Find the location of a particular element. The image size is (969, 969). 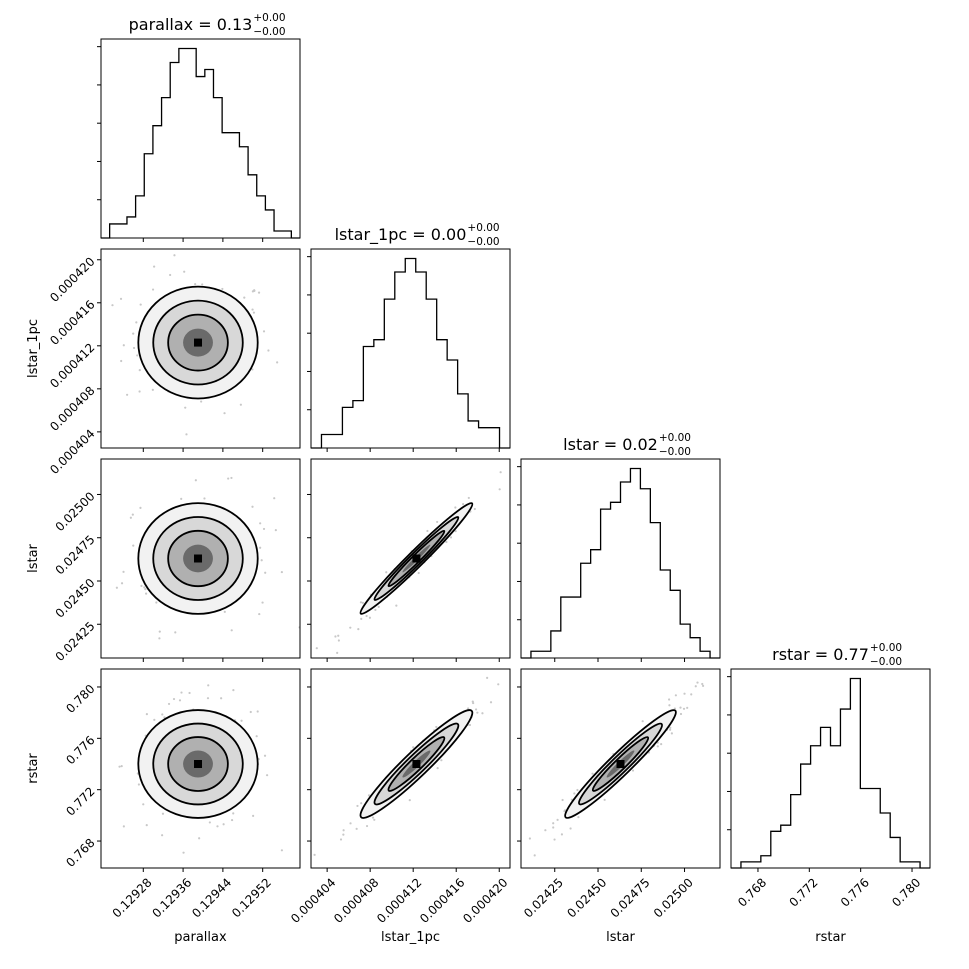

x-tick-label: 0.776 is located at coordinates (855, 892).